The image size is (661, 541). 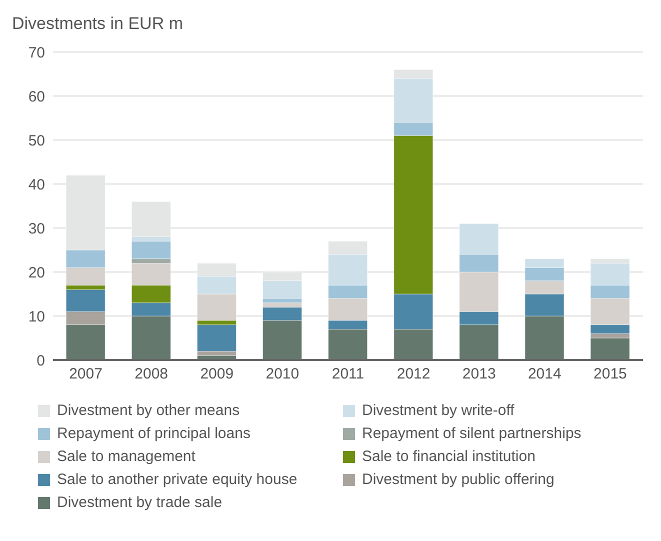 I want to click on chart-title: Divestments in EUR m, so click(x=97, y=23).